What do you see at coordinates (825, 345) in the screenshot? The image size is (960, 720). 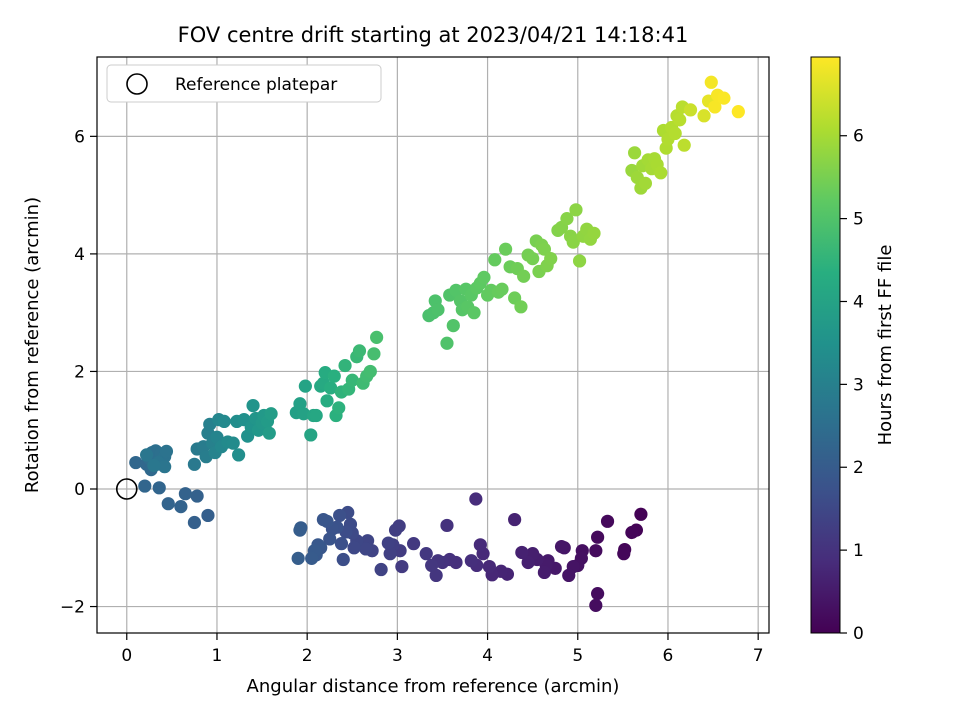 I see `colorbar-gradient` at bounding box center [825, 345].